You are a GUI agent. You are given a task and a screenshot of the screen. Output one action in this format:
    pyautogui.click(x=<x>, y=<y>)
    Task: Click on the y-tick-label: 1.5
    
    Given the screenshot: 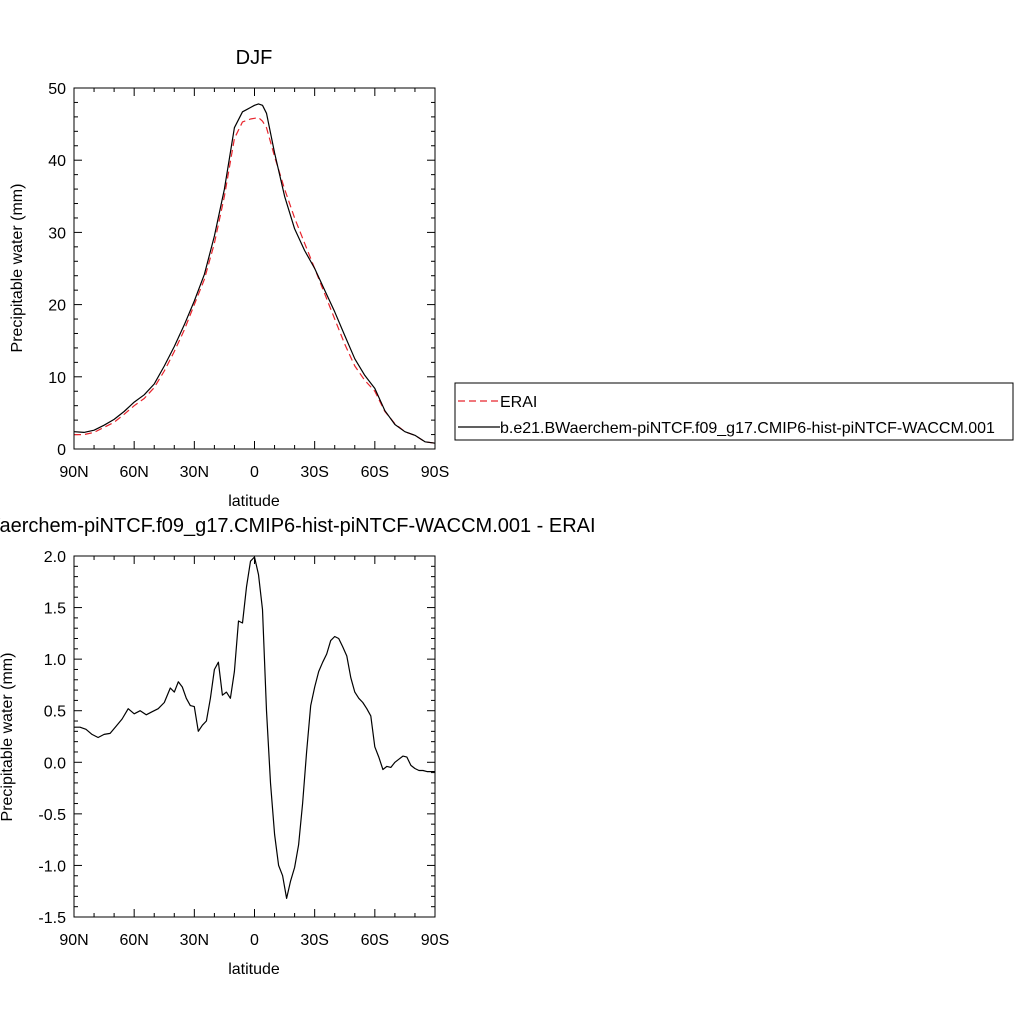 What is the action you would take?
    pyautogui.click(x=55, y=609)
    